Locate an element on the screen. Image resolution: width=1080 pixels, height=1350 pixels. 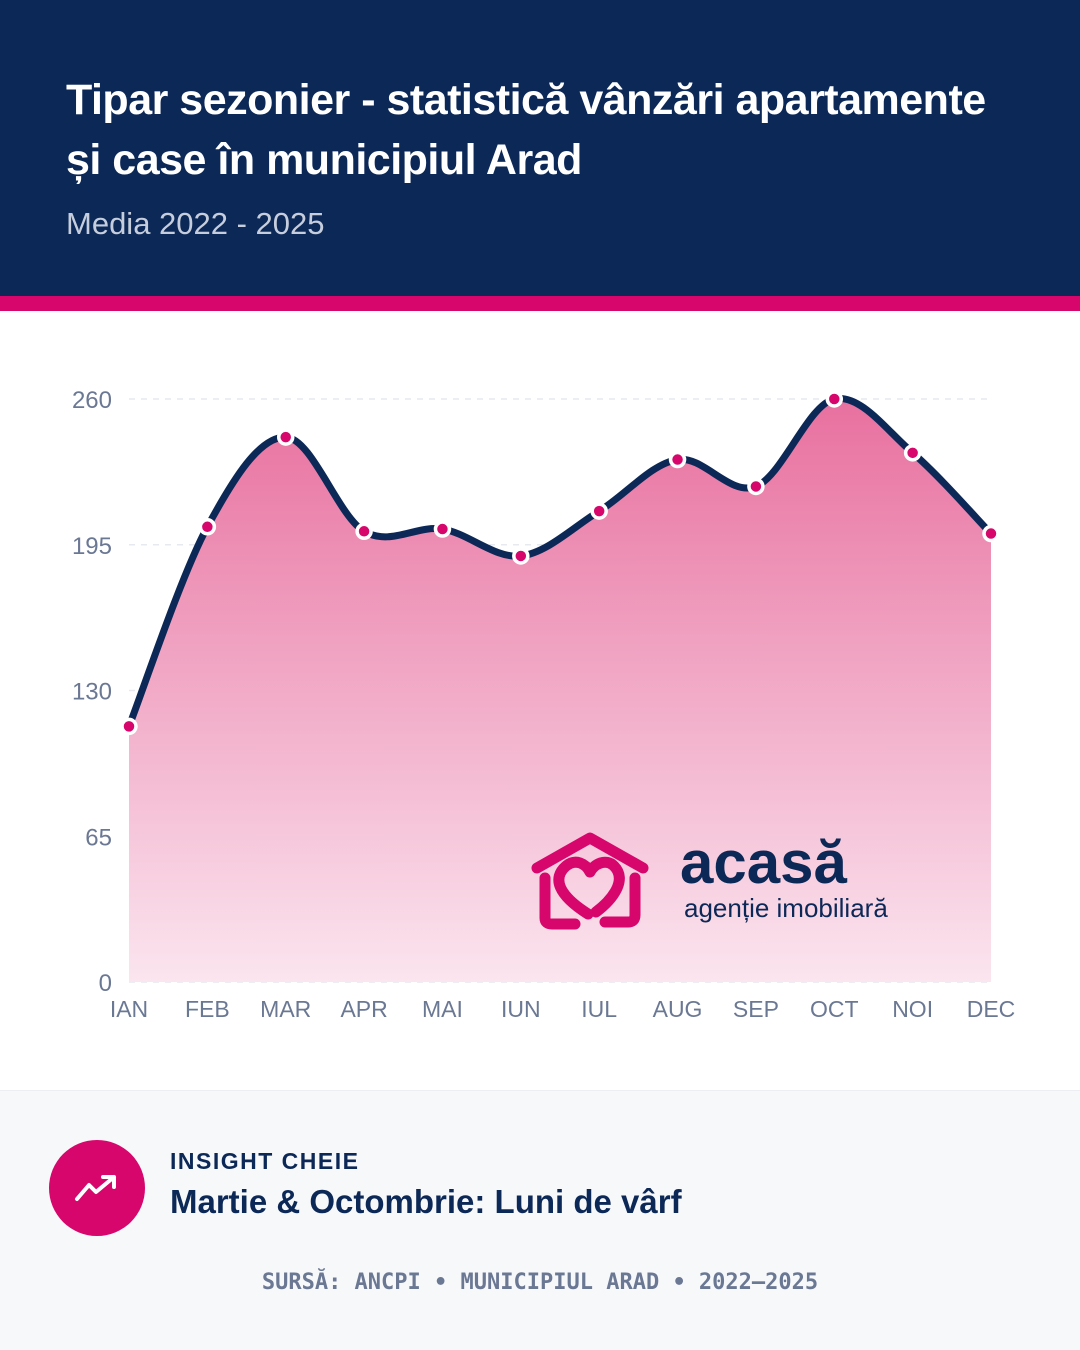
y-tick-label: 0 is located at coordinates (105, 983).